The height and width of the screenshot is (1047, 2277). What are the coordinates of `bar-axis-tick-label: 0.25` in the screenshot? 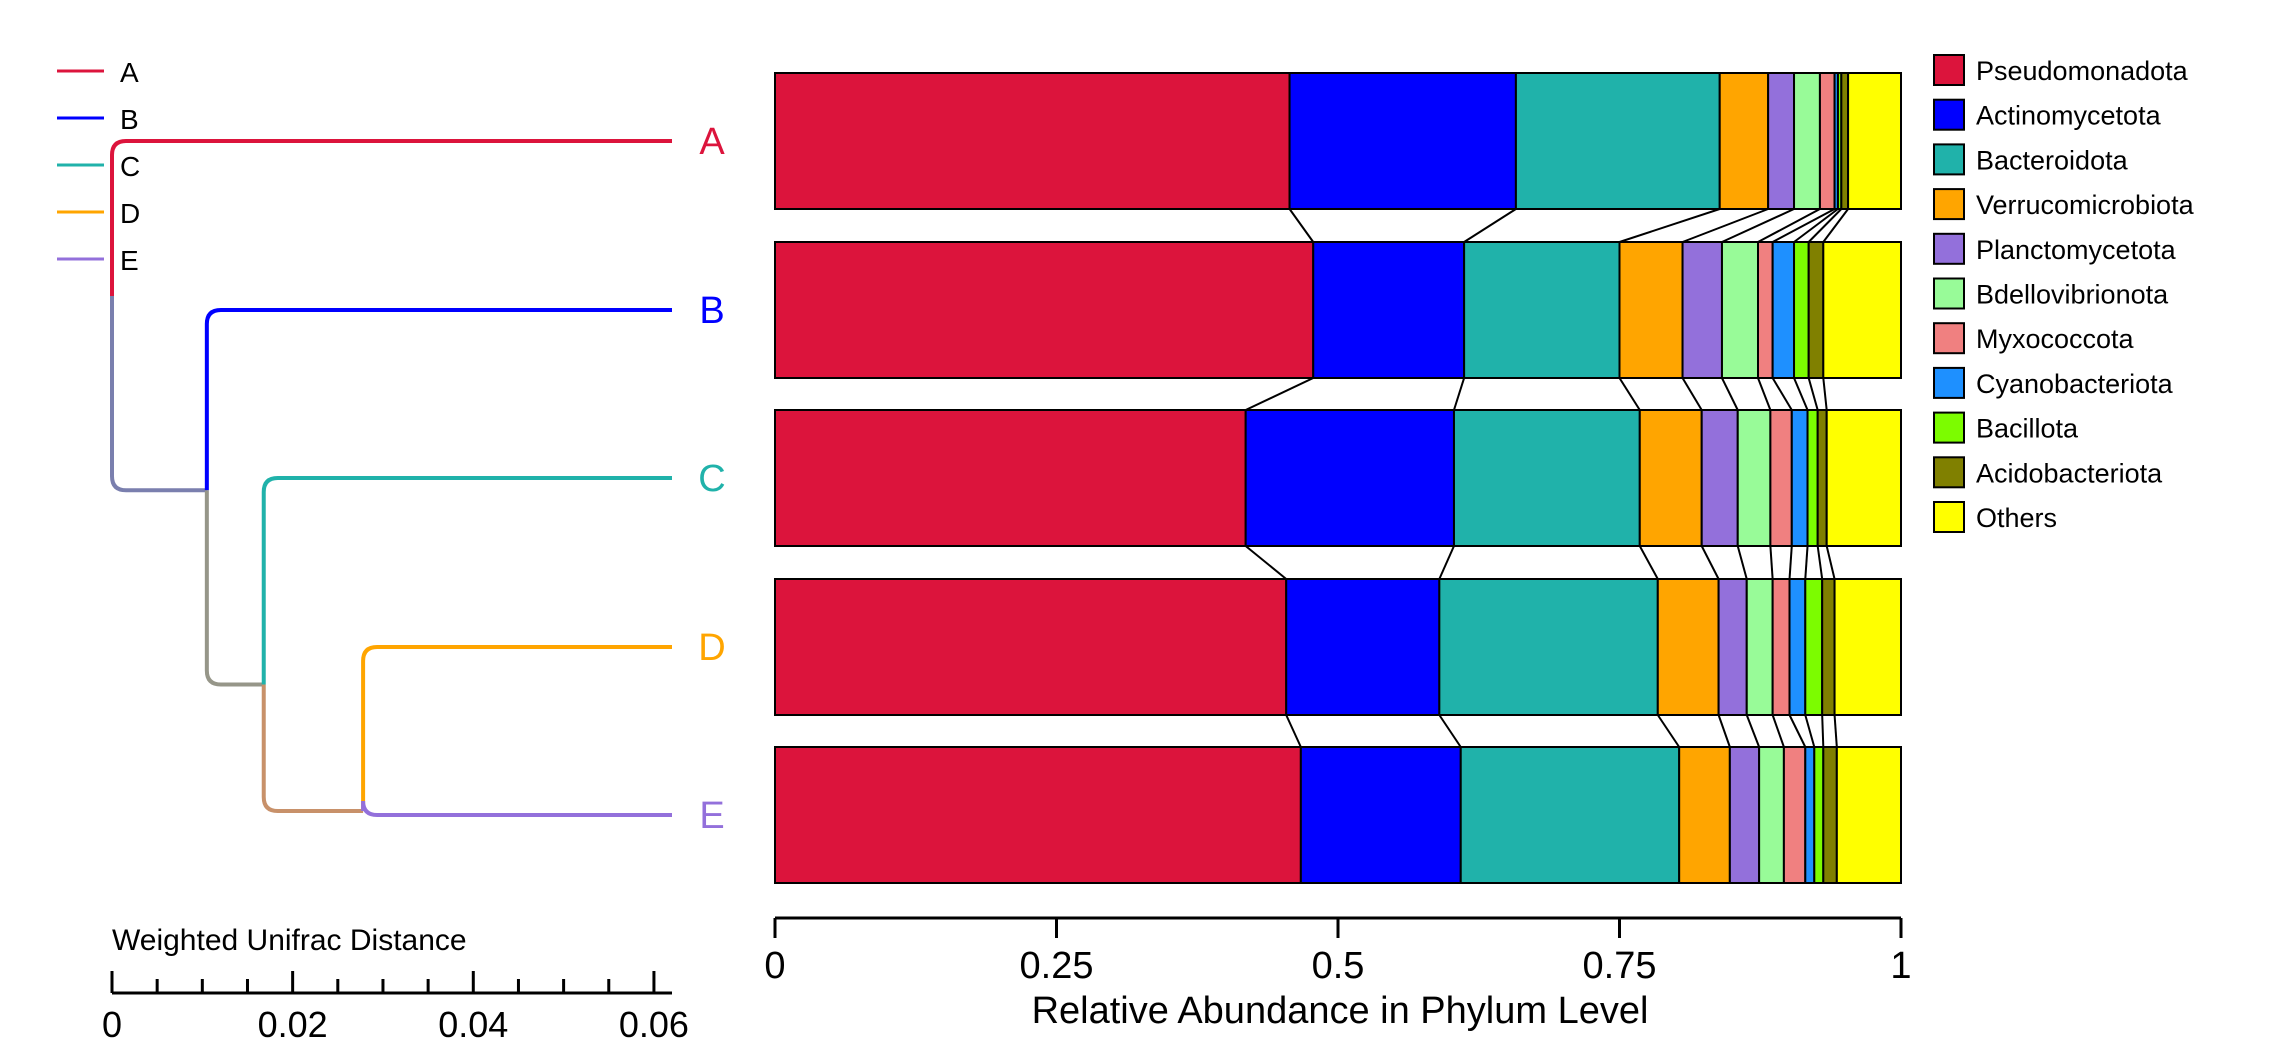 It's located at (1057, 966).